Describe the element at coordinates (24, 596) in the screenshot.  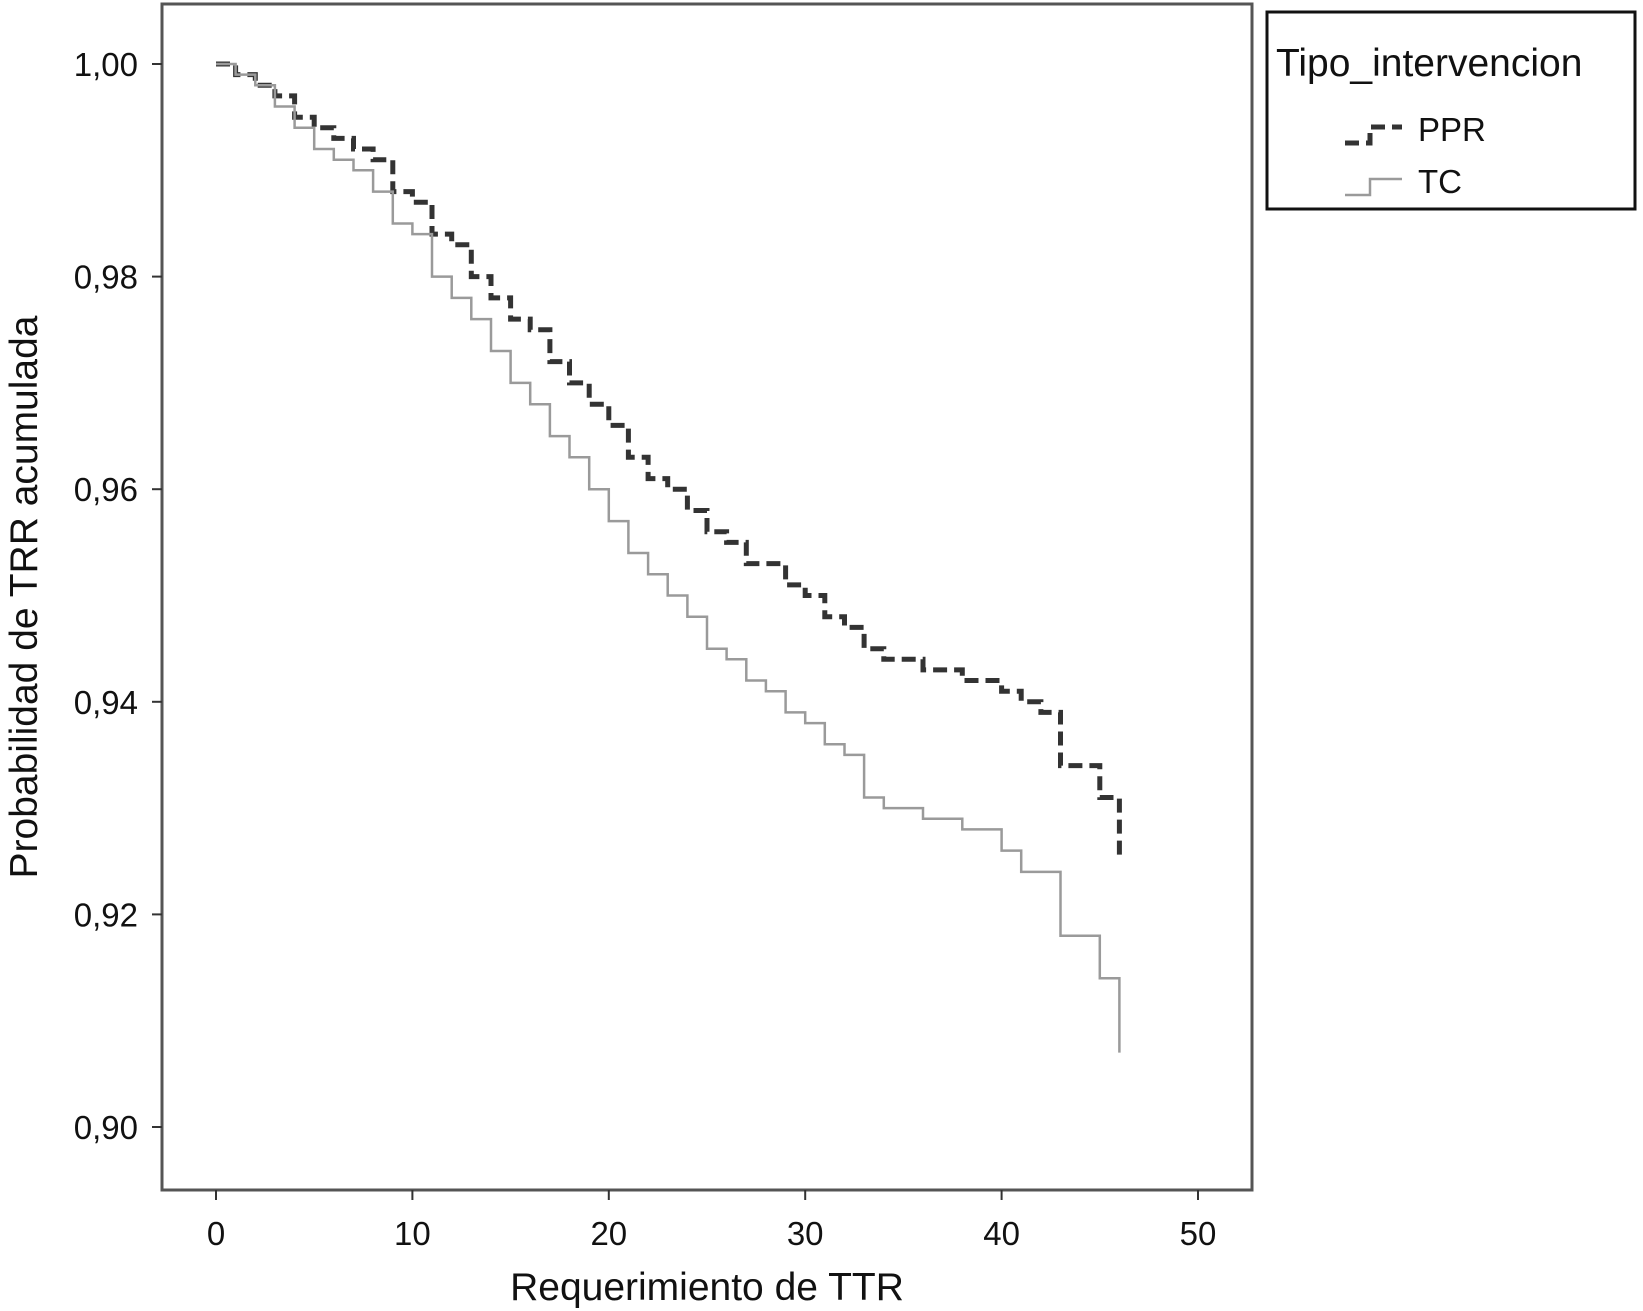
I see `y-axis-title: Probabilidad de TRR acumulada` at that location.